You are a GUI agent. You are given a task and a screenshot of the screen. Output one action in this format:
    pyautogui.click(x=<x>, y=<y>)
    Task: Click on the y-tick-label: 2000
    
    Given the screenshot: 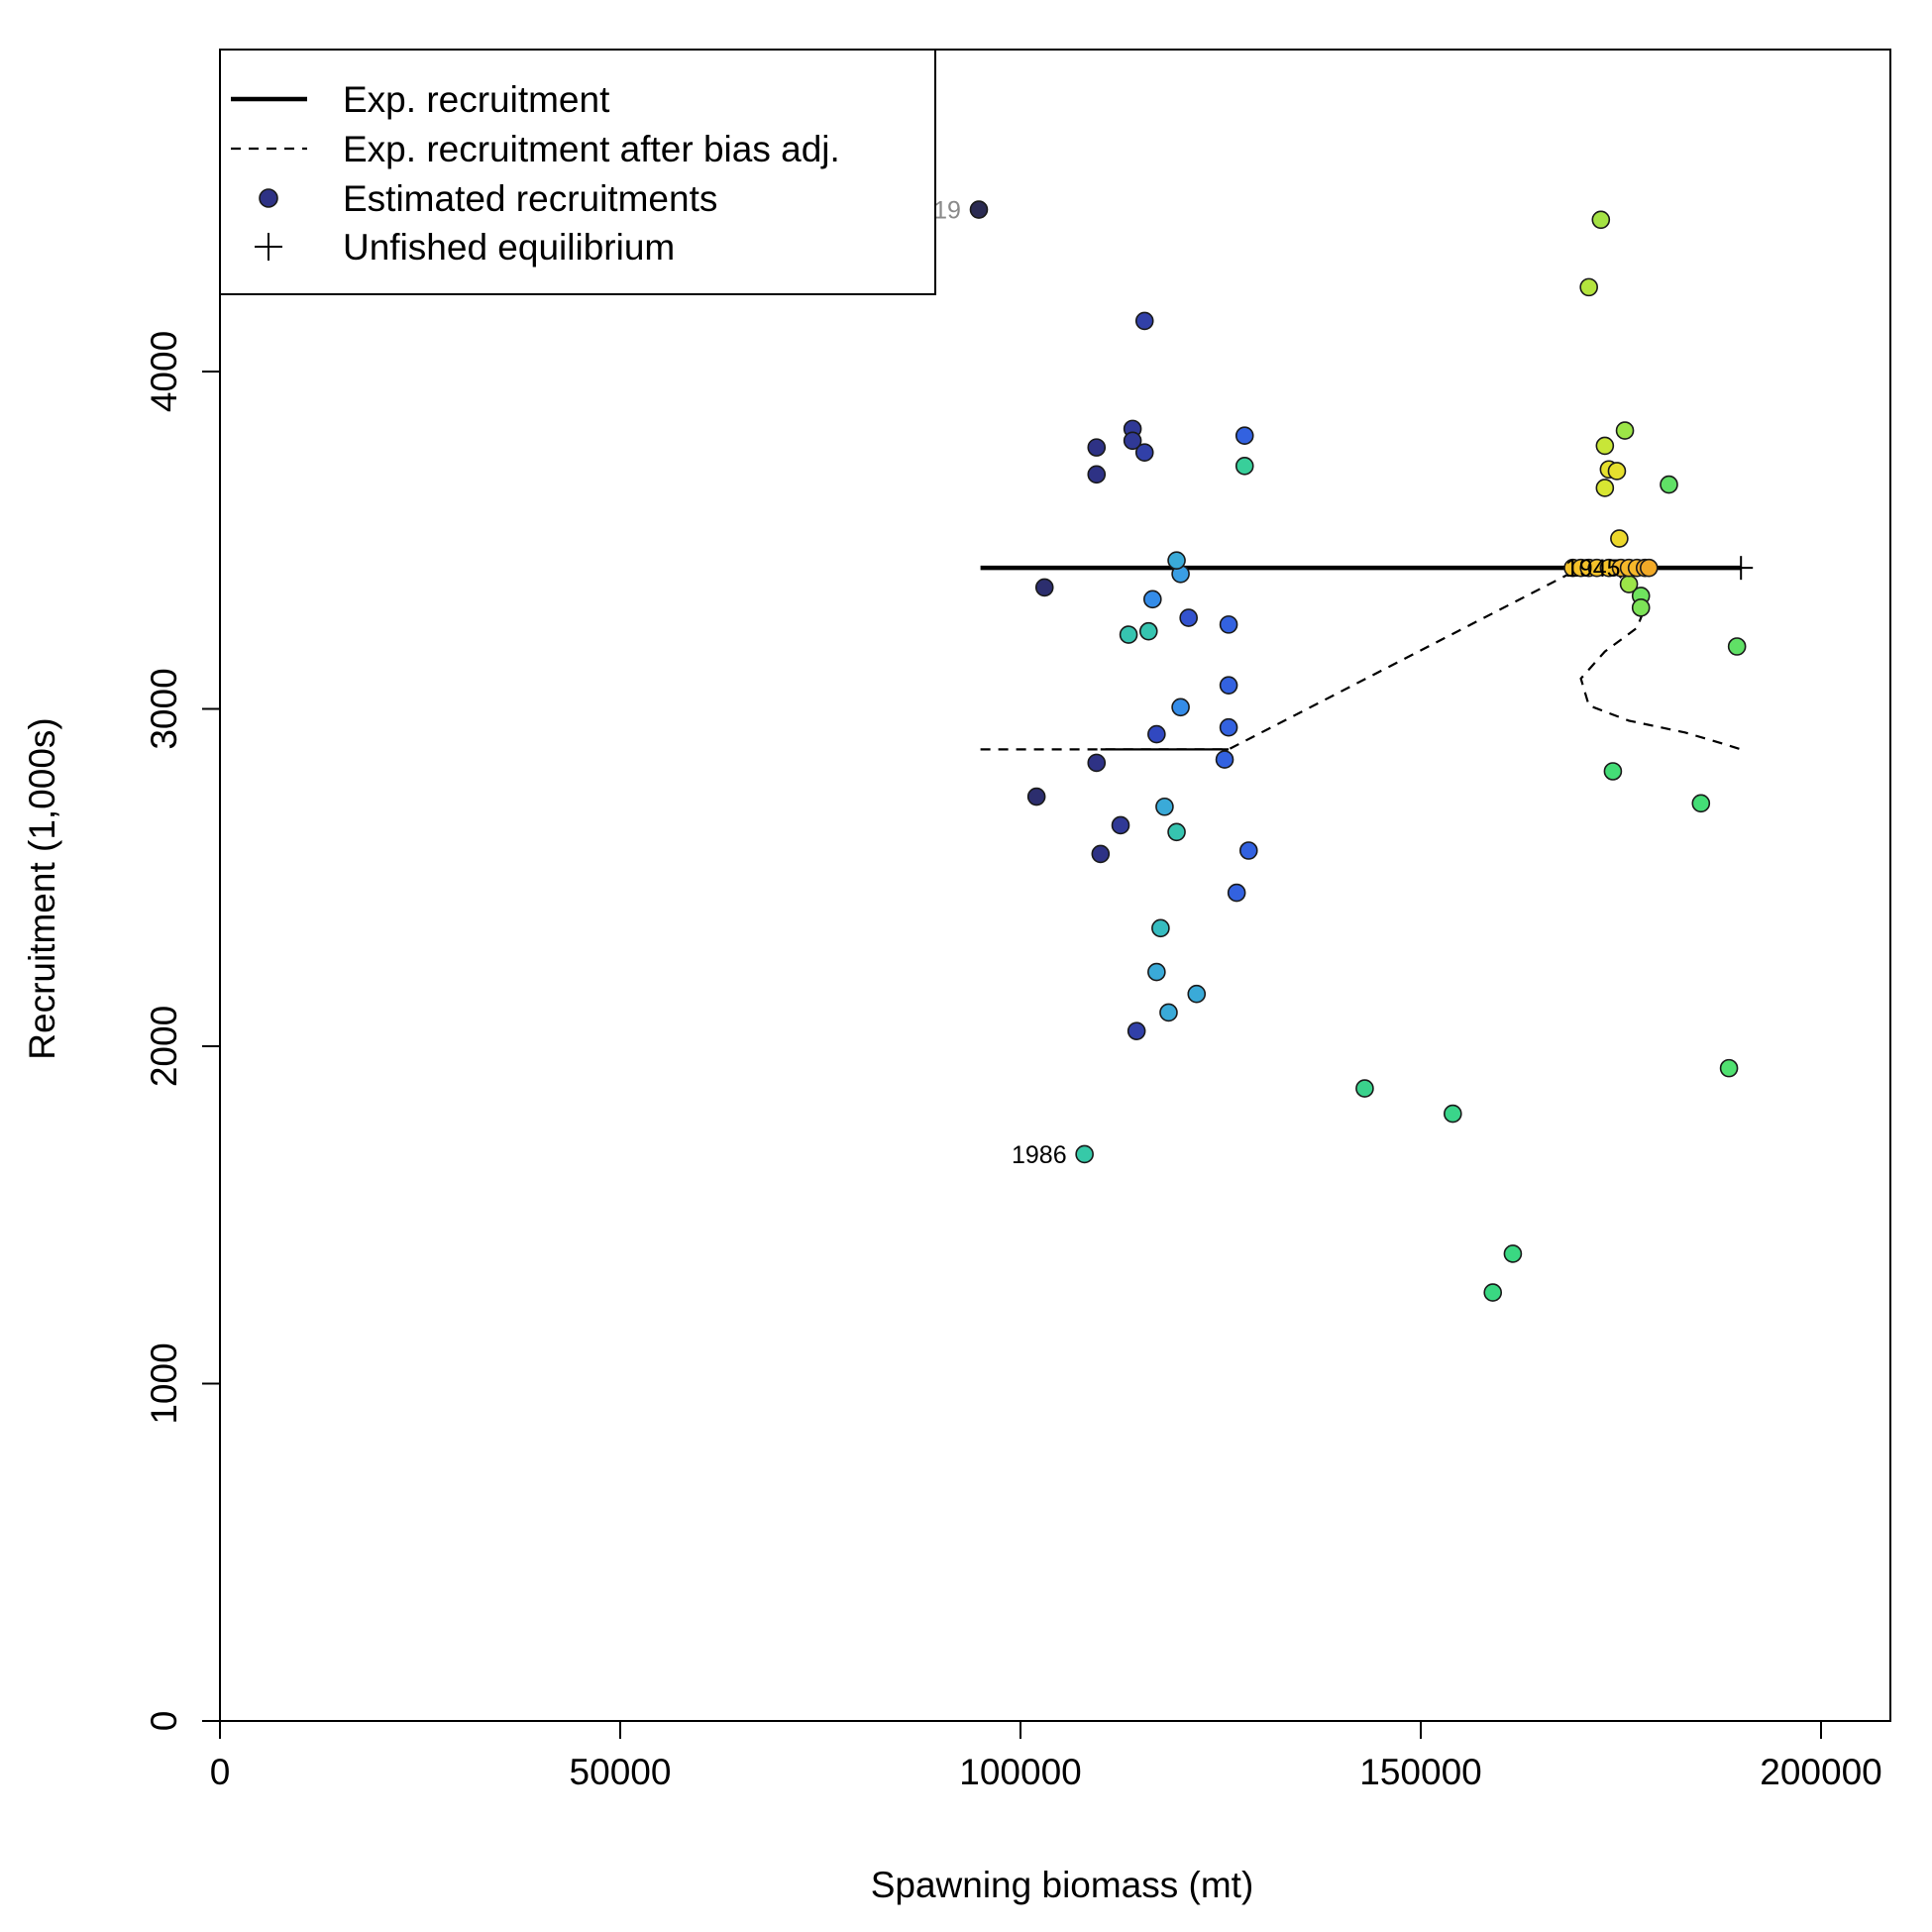 What is the action you would take?
    pyautogui.click(x=164, y=1046)
    